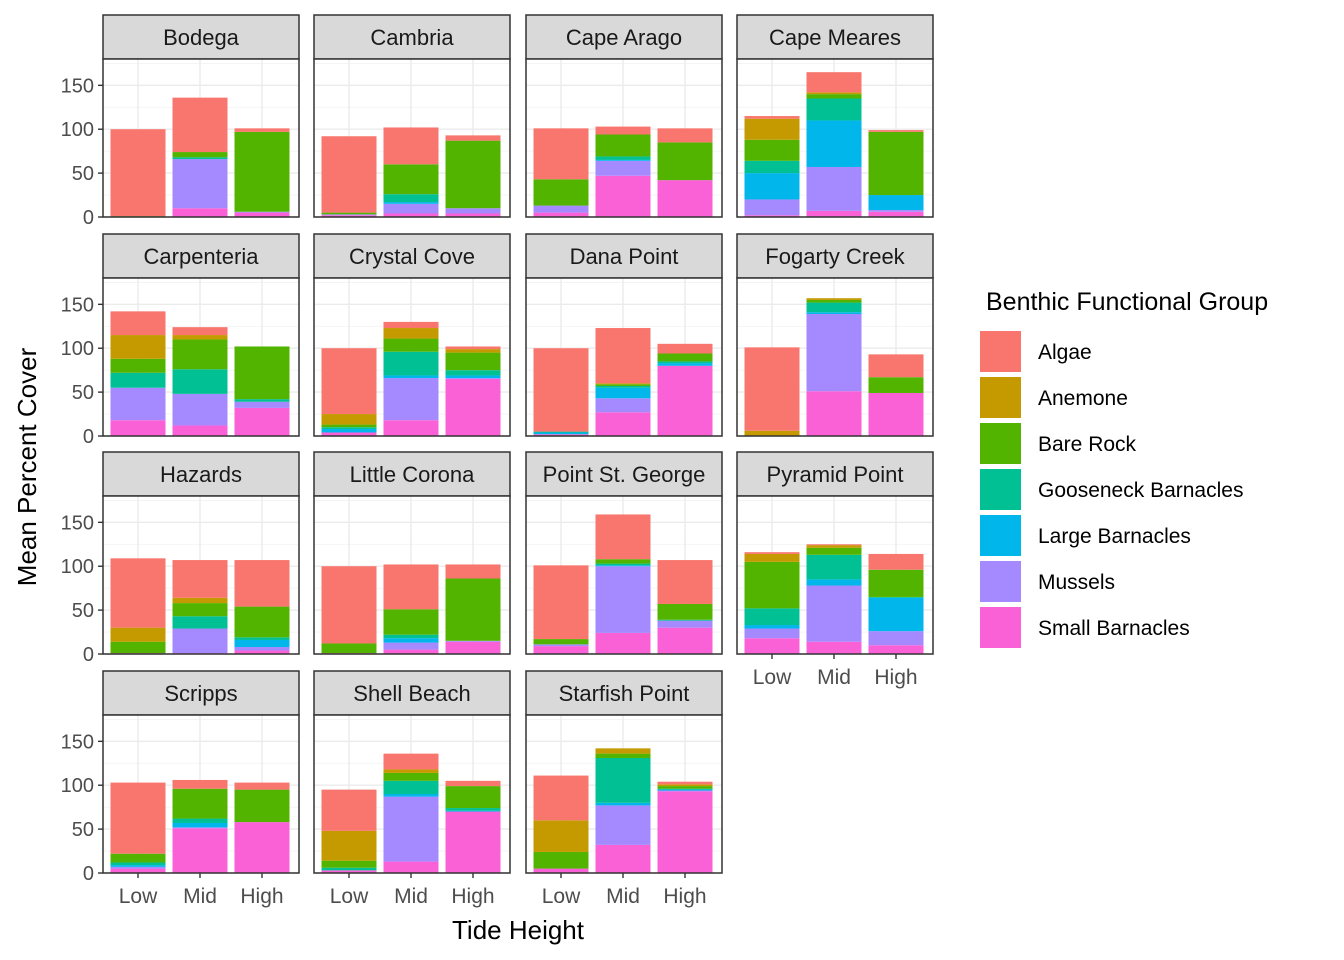 The height and width of the screenshot is (960, 1344). Describe the element at coordinates (1127, 302) in the screenshot. I see `legend-title: Benthic Functional Group` at that location.